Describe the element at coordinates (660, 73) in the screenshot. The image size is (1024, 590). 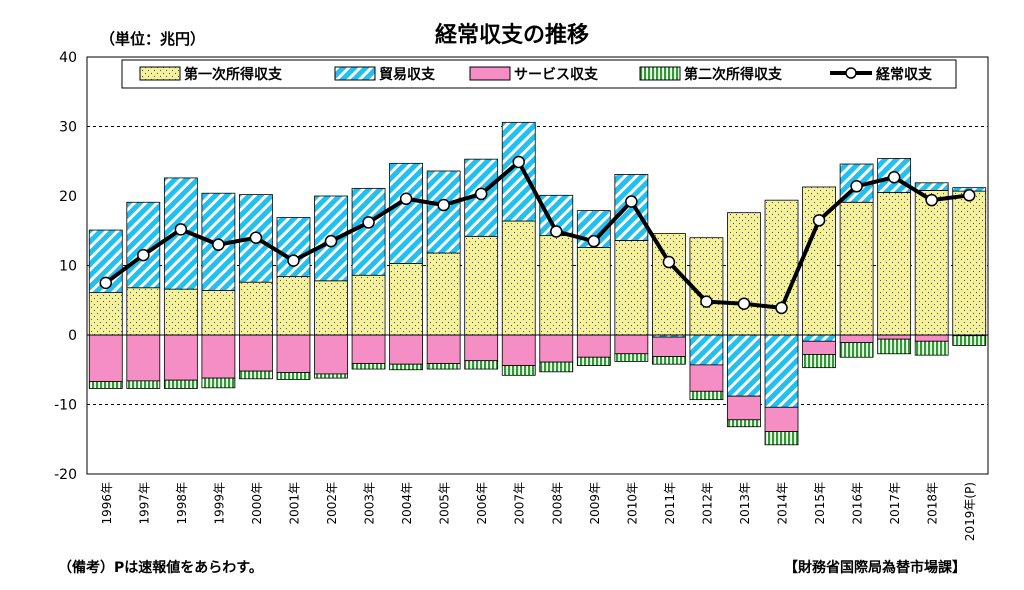
I see `legend-swatch-secondary` at that location.